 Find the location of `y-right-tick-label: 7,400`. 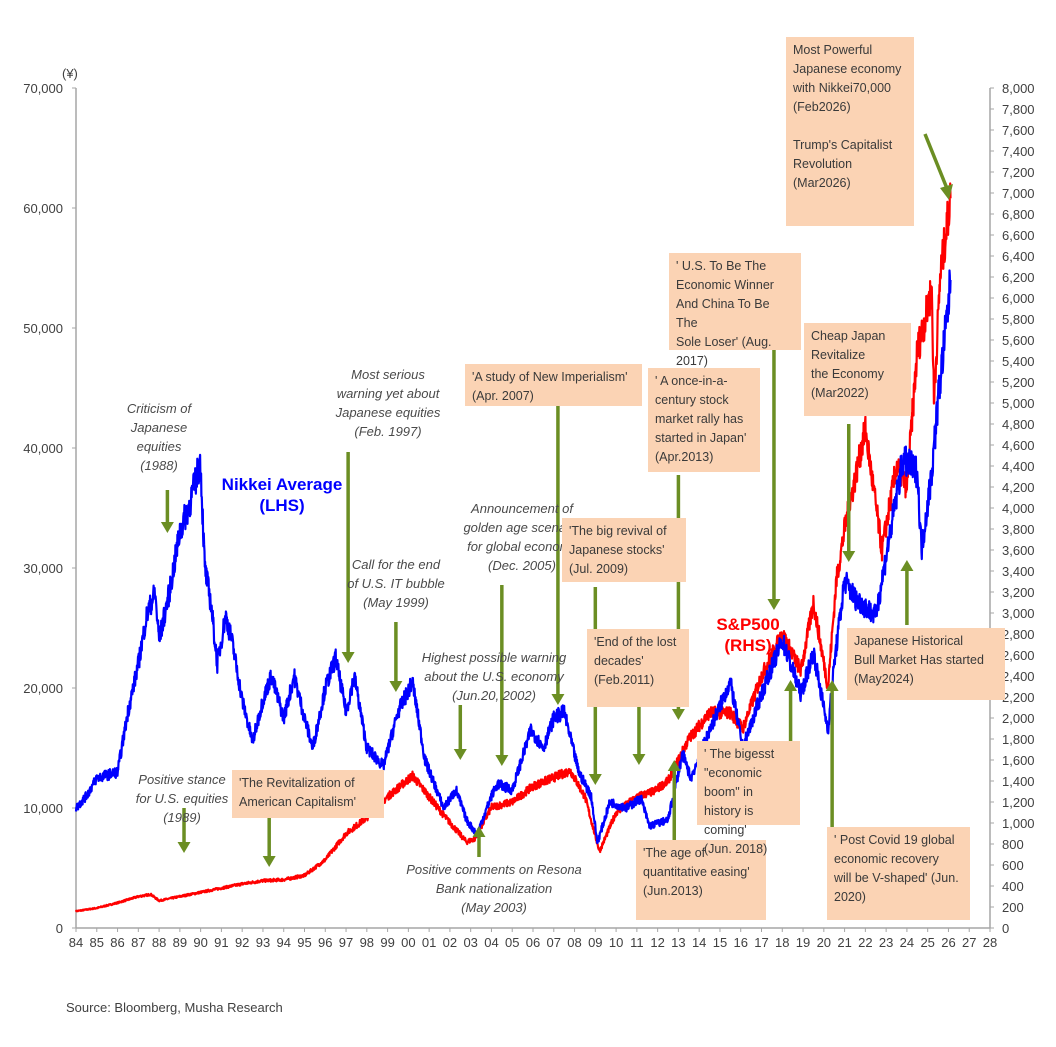

y-right-tick-label: 7,400 is located at coordinates (1018, 151).